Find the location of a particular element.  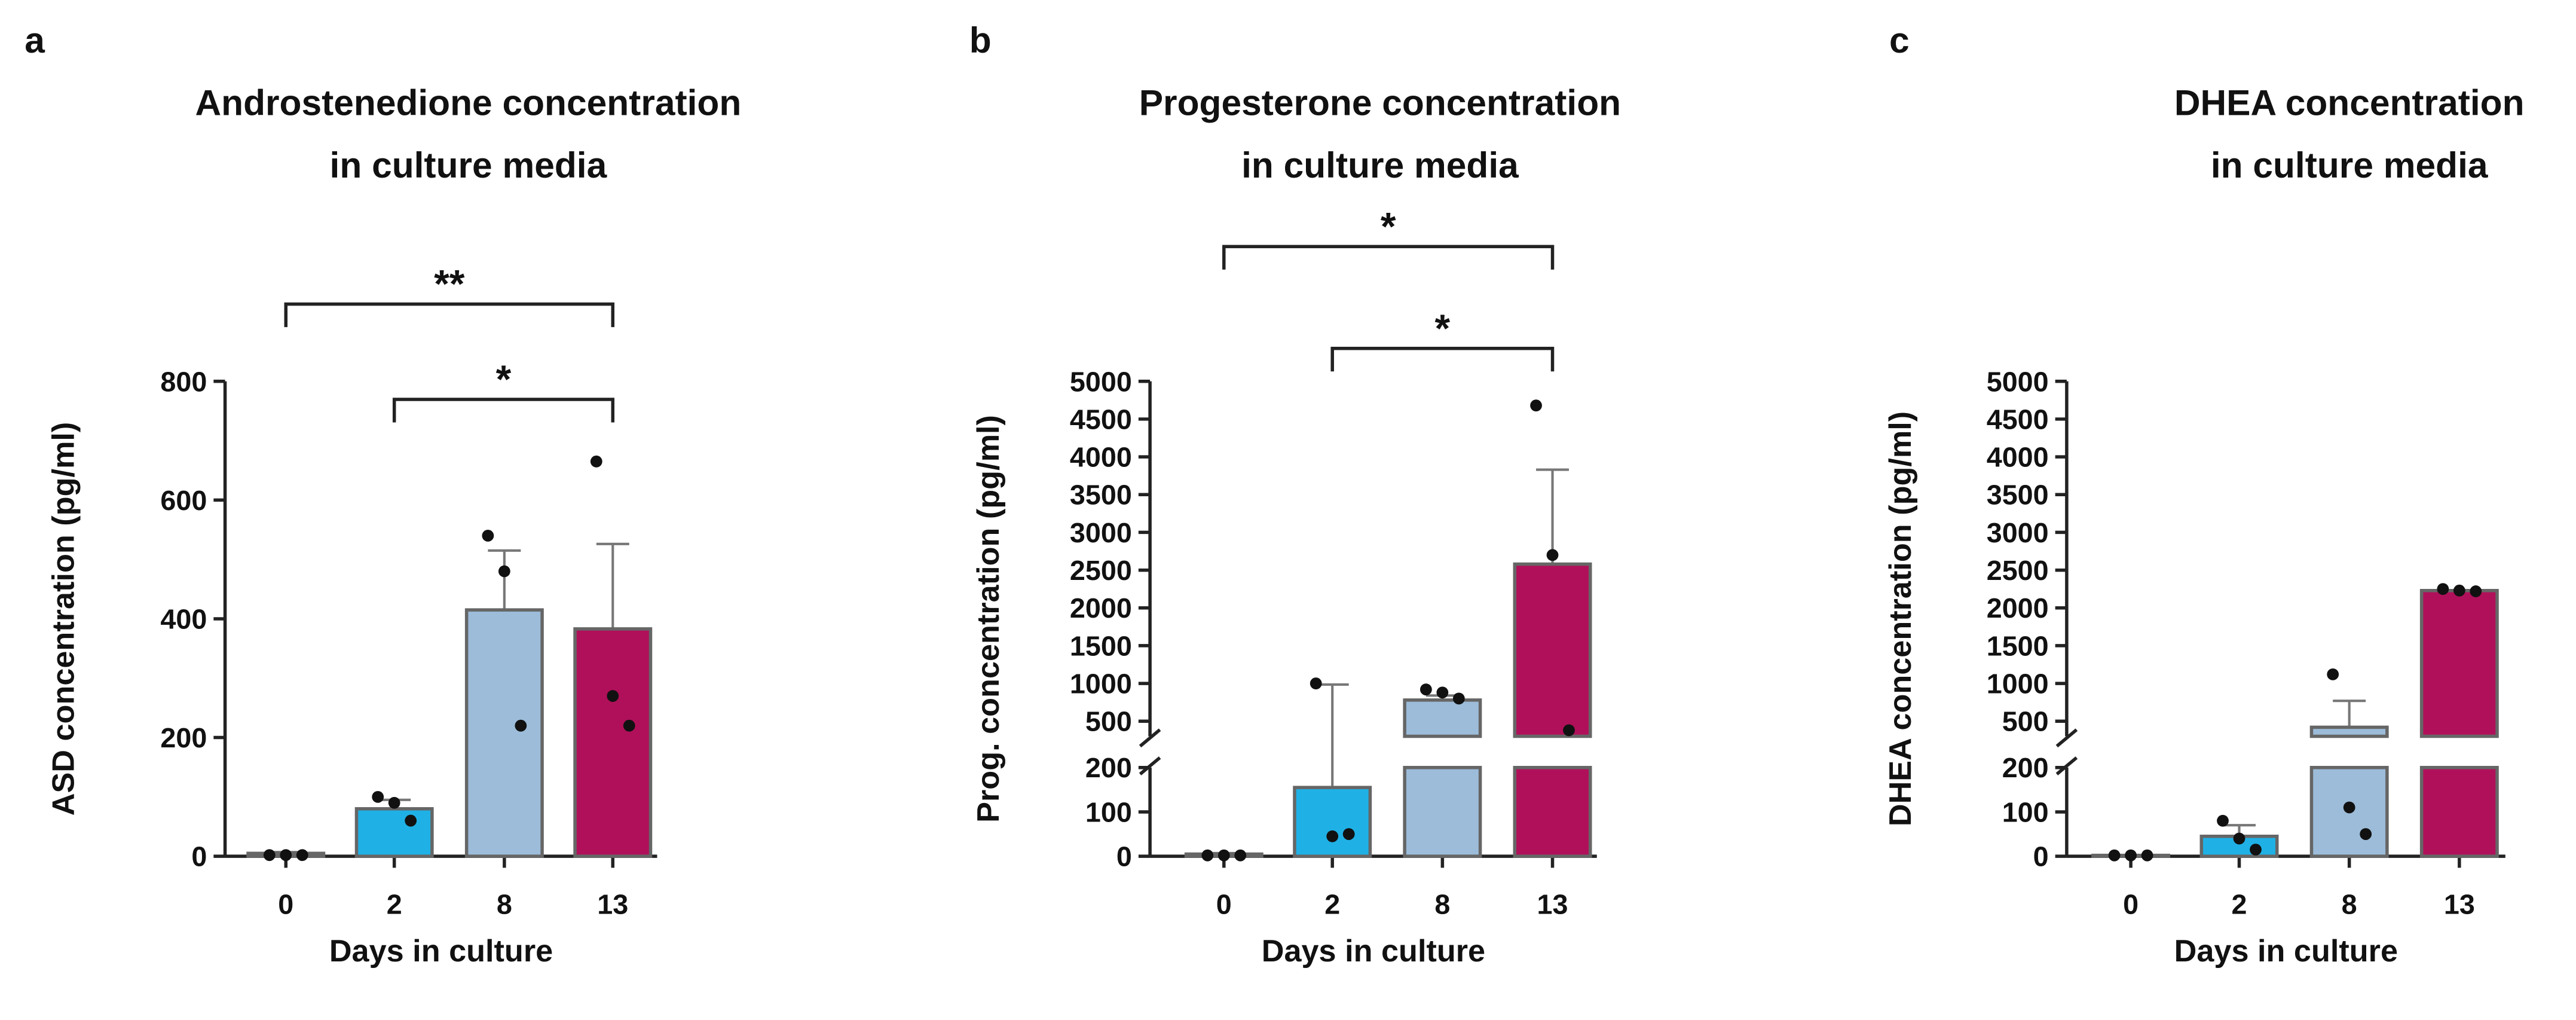

panel-label: b is located at coordinates (980, 40).